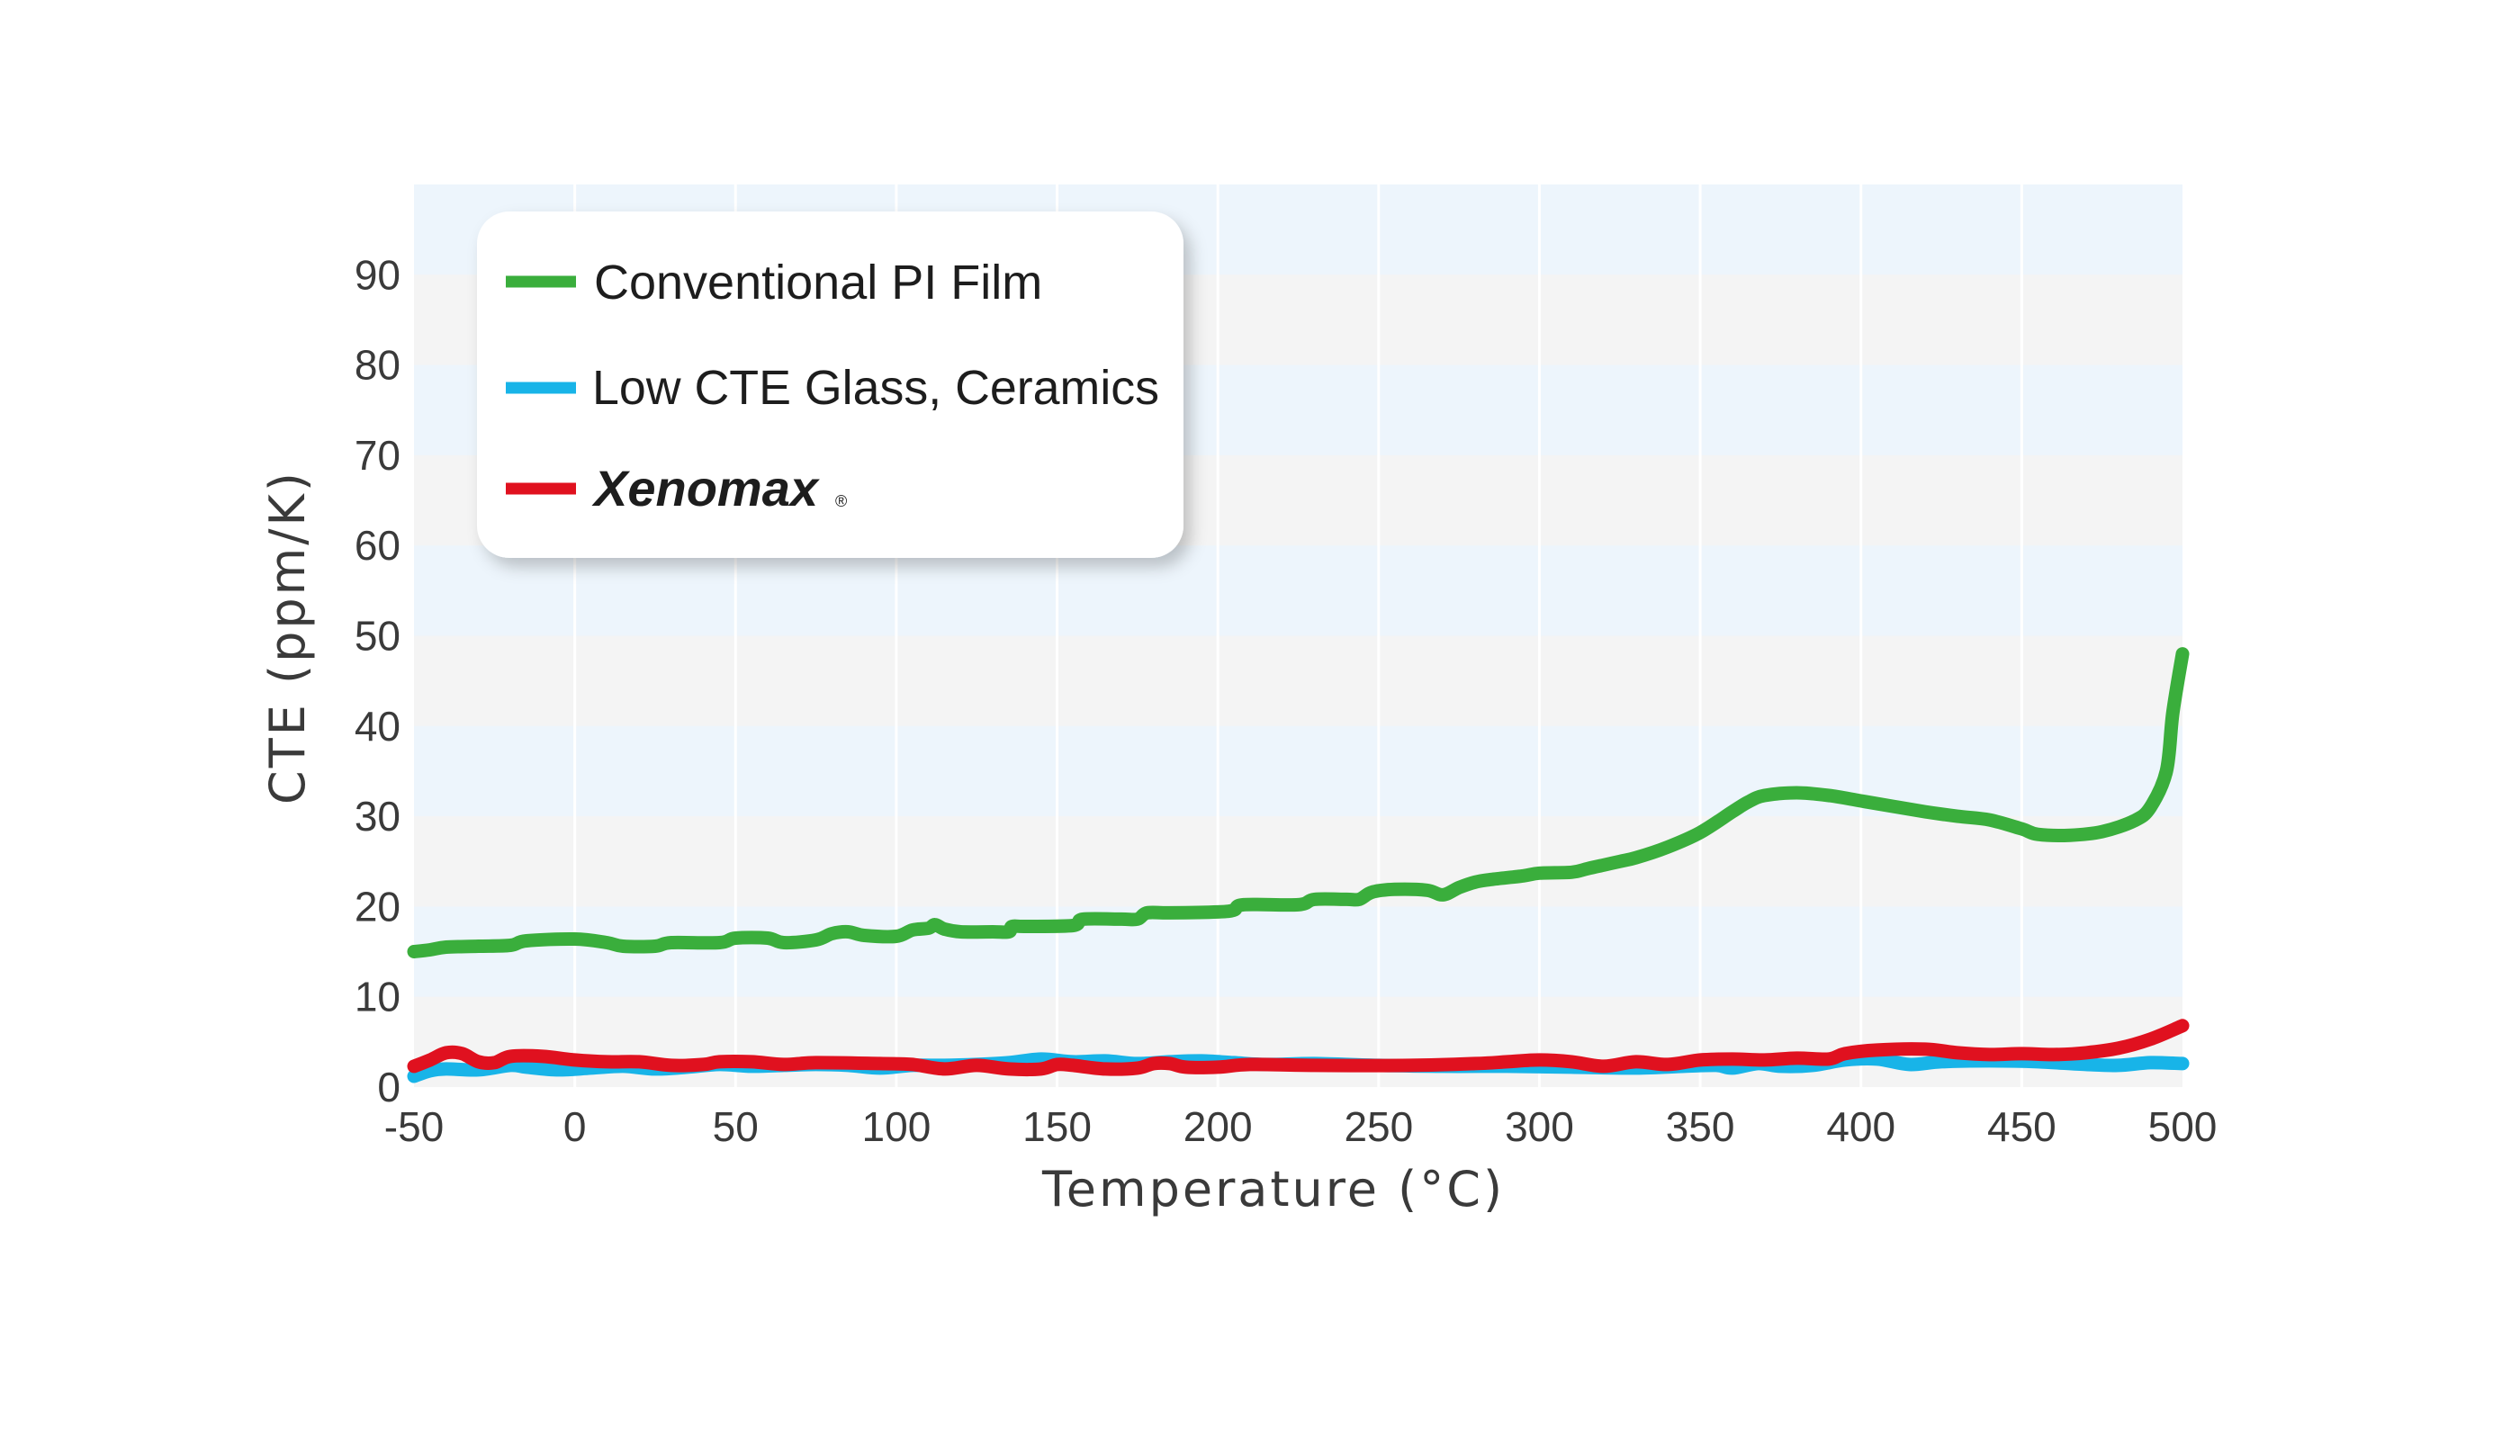 Image resolution: width=2520 pixels, height=1456 pixels. I want to click on legend-label-xenomax: Xenomax, so click(706, 488).